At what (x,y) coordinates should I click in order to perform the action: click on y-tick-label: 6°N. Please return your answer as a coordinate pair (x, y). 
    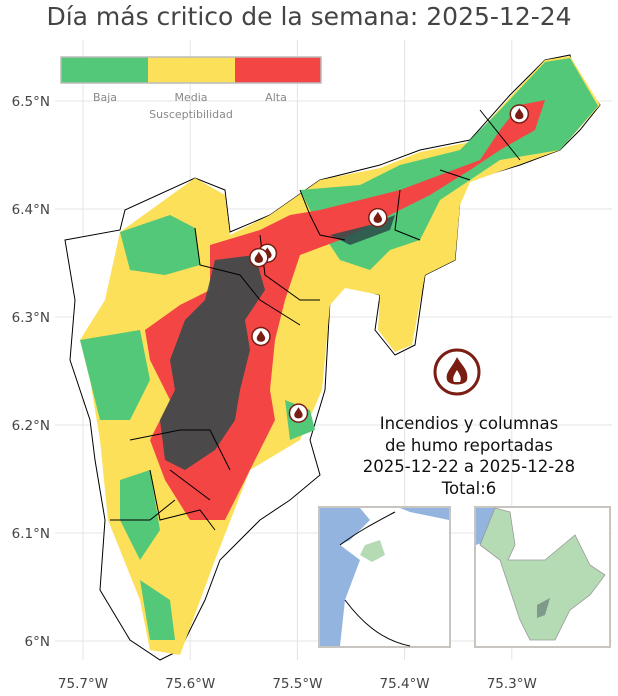
    Looking at the image, I should click on (37, 642).